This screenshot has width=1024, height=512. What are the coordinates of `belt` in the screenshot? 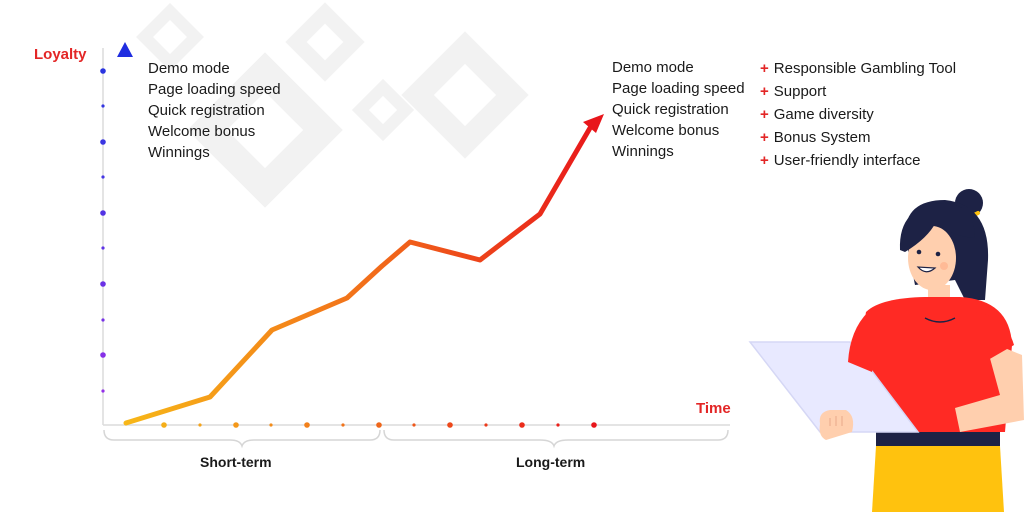 It's located at (938, 439).